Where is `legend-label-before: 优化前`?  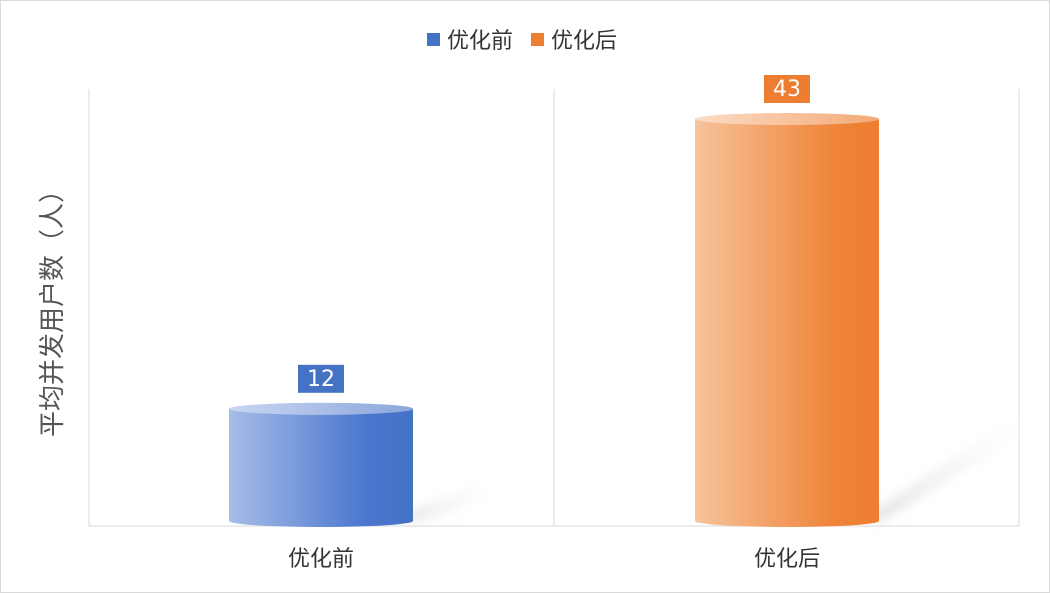
legend-label-before: 优化前 is located at coordinates (480, 41).